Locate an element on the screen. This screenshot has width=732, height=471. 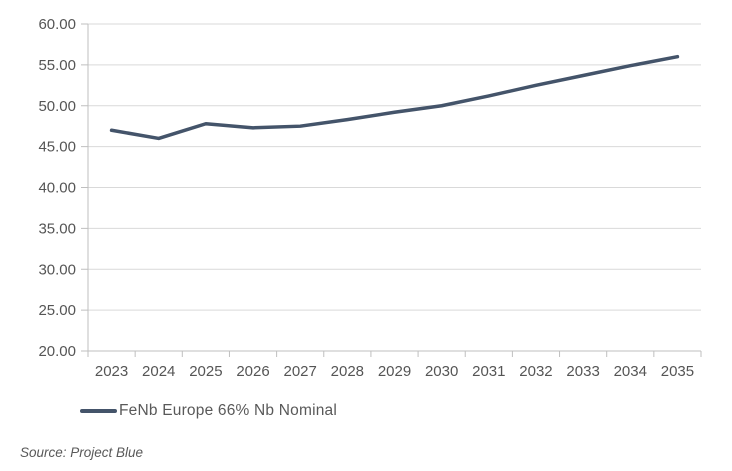
x-tick-label: 2028 is located at coordinates (347, 371).